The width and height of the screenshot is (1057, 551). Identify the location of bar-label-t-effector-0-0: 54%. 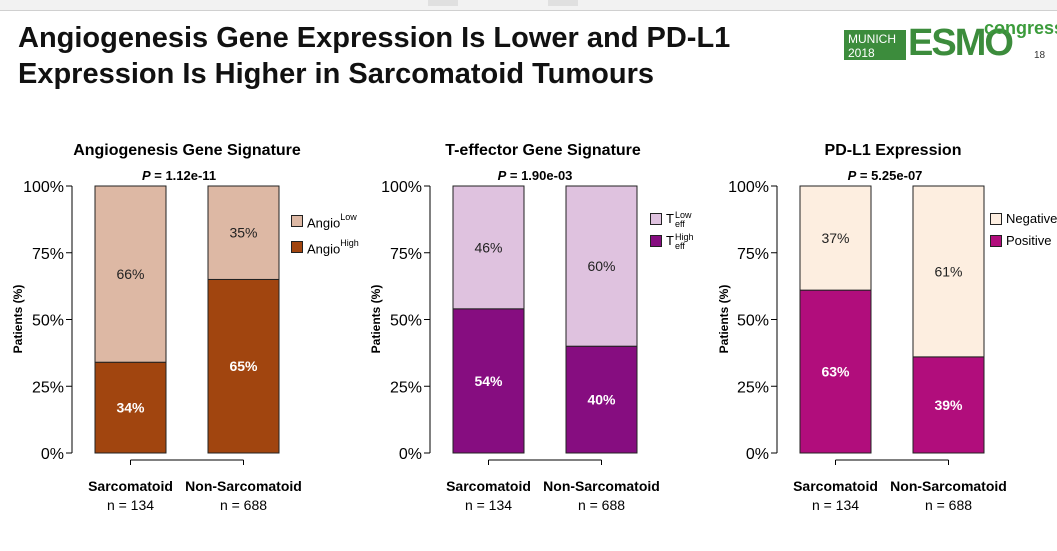
(488, 381).